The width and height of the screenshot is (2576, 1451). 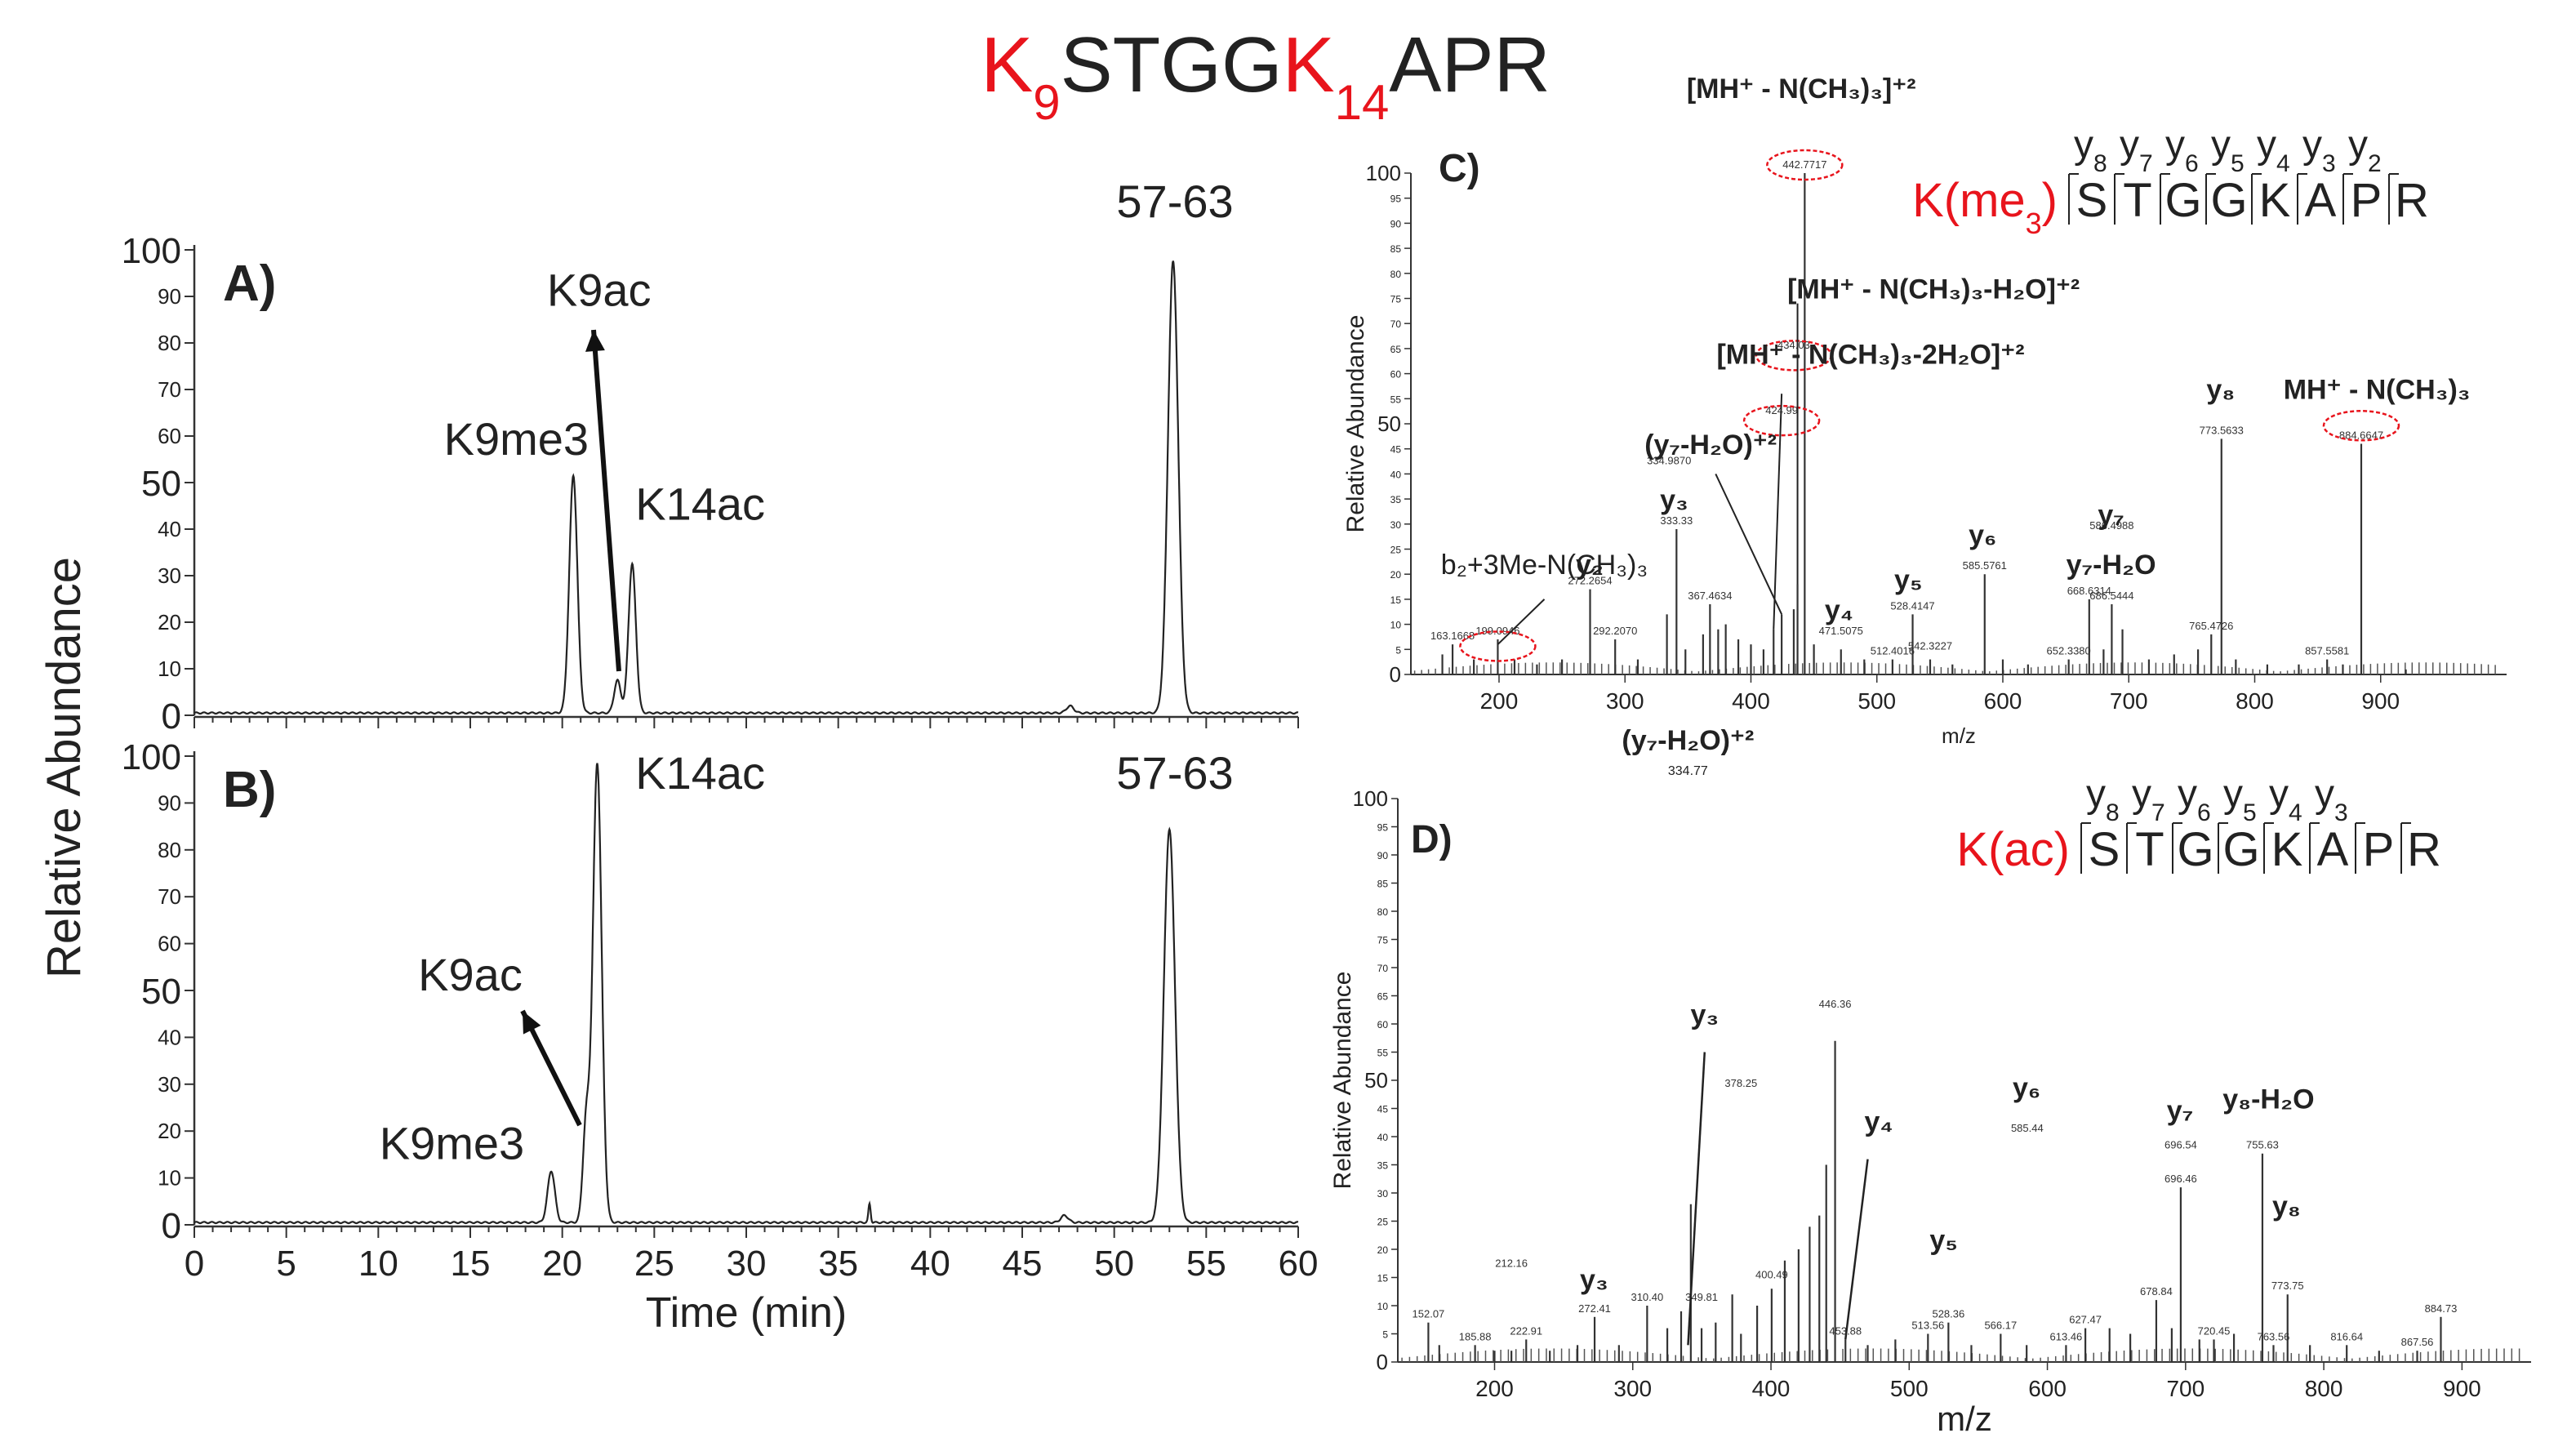 What do you see at coordinates (64, 767) in the screenshot?
I see `chromatogram-y-axis-label: Relative Abundance` at bounding box center [64, 767].